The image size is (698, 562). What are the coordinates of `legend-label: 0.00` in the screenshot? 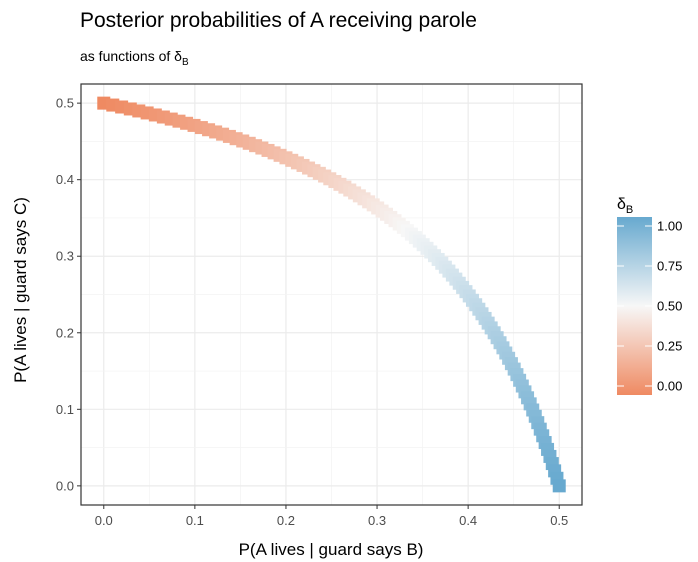 It's located at (669, 386).